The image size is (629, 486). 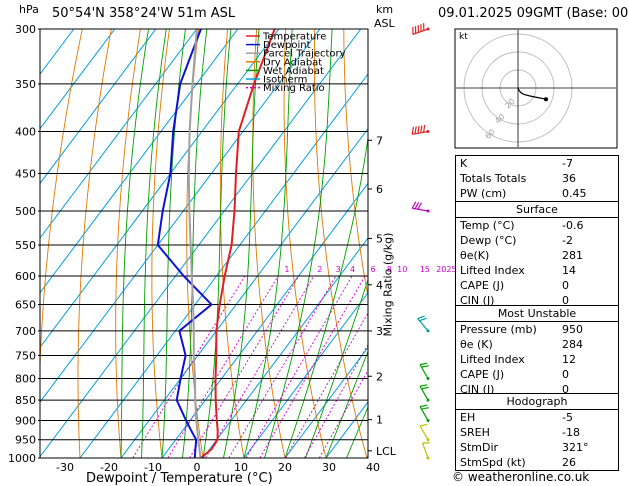 What do you see at coordinates (388, 284) in the screenshot?
I see `mixing-ratio-axis-title: Mixing Ratio (g/kg)` at bounding box center [388, 284].